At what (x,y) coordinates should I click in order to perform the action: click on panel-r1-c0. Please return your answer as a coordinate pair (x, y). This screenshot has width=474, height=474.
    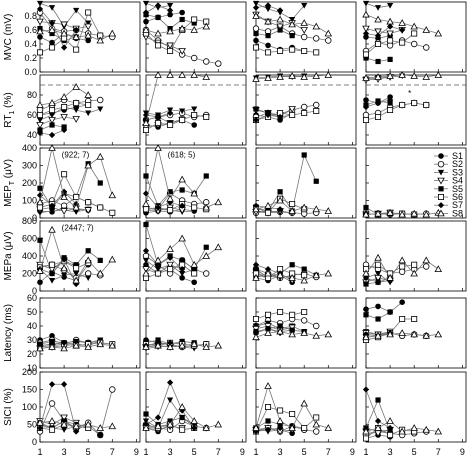
    Looking at the image, I should click on (88, 110).